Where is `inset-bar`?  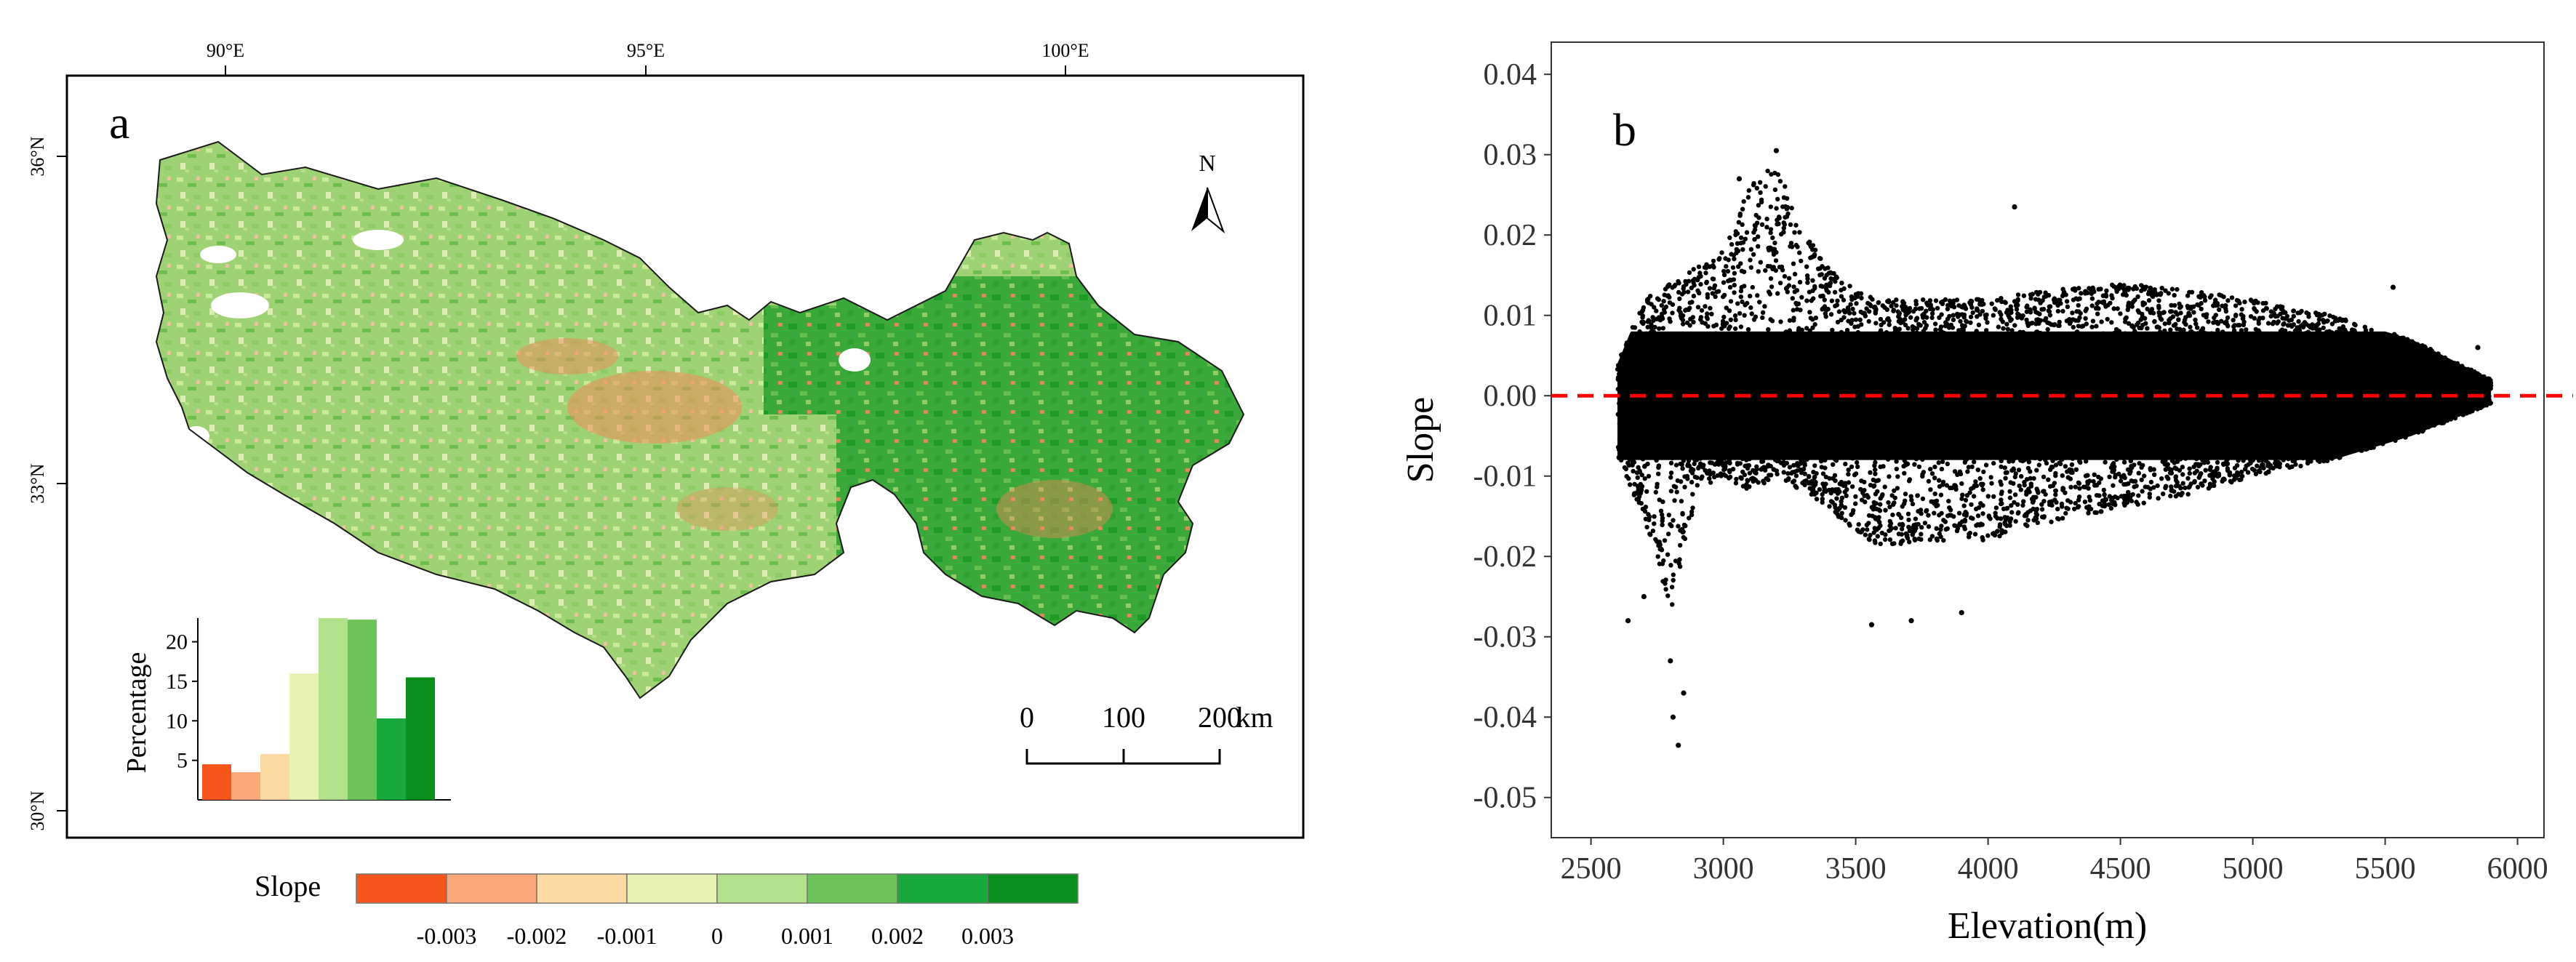
inset-bar is located at coordinates (391, 759).